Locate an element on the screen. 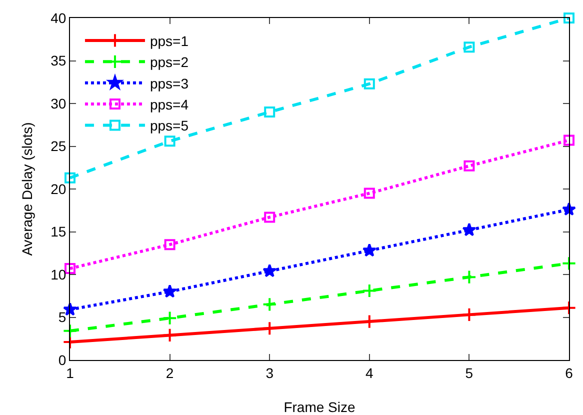 The height and width of the screenshot is (415, 583). y-axis-title: Average Delay (slots) is located at coordinates (27, 189).